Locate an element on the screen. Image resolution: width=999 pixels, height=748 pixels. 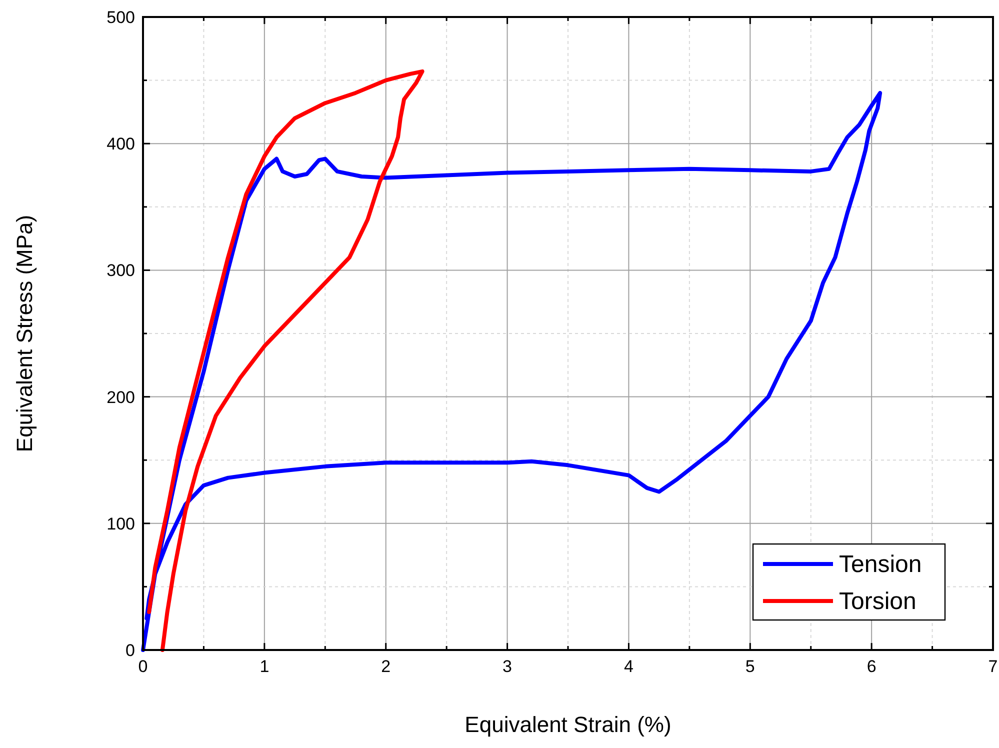
y-tick-label: 500 is located at coordinates (120, 17).